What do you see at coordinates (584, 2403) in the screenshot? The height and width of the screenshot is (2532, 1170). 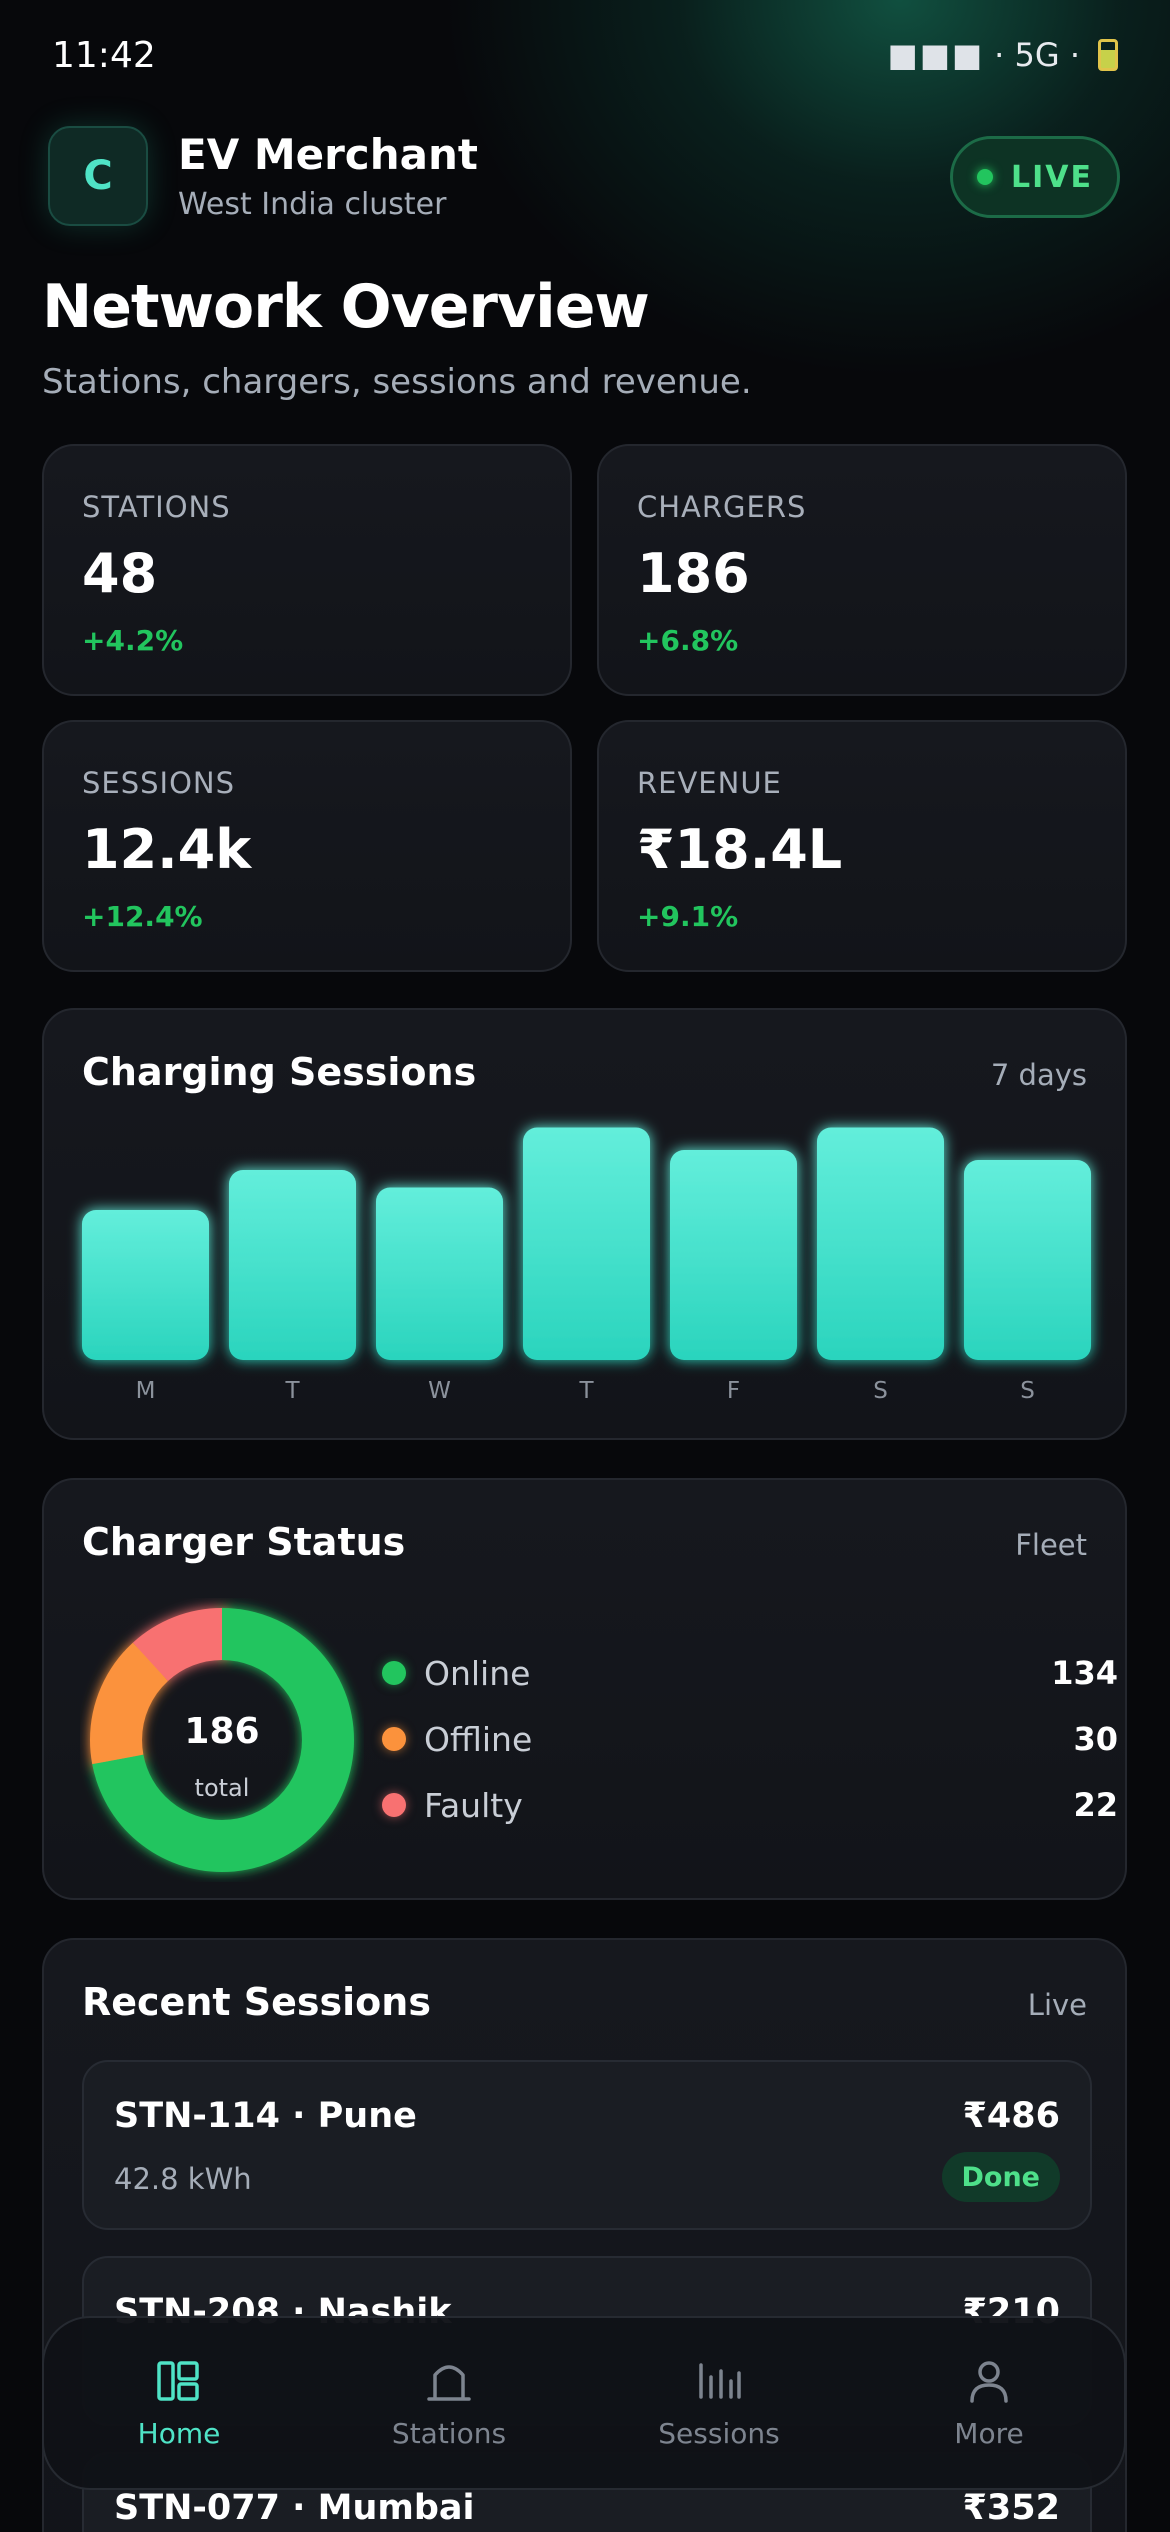 I see `bottom-tab-bar: Home Stations Sessions More` at bounding box center [584, 2403].